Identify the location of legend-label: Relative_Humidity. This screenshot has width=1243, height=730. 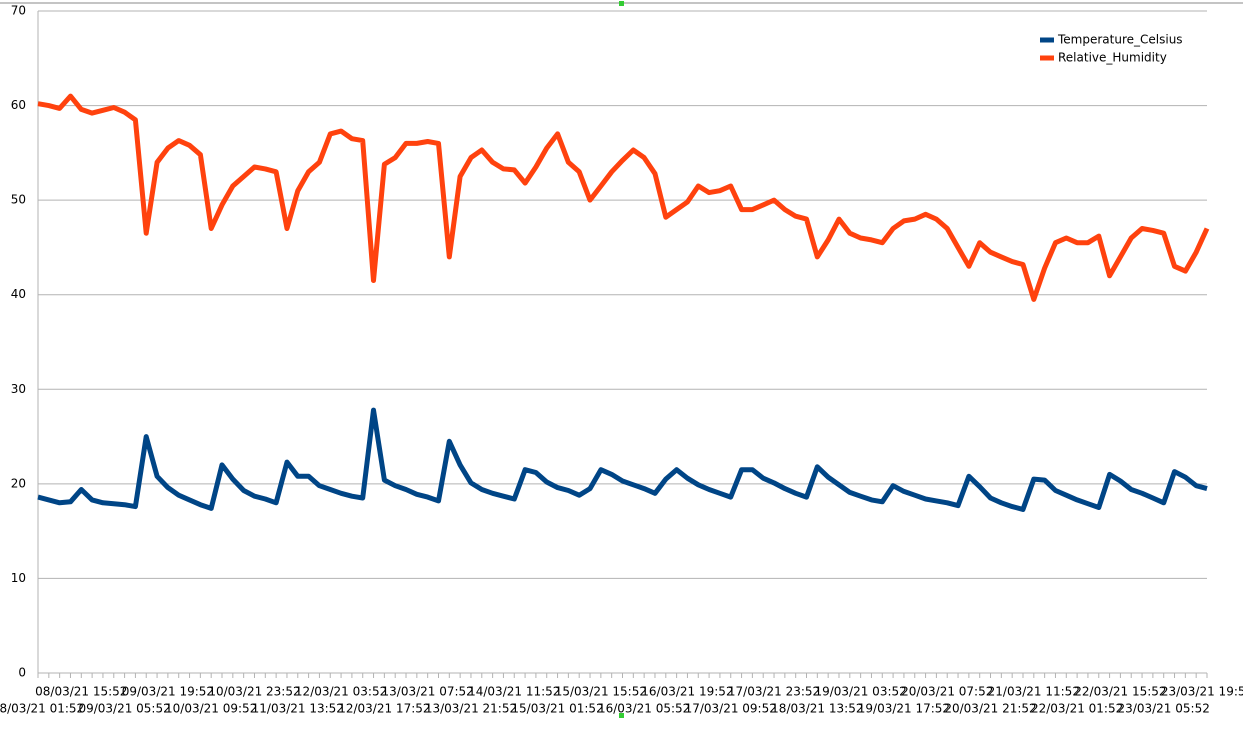
(1112, 58).